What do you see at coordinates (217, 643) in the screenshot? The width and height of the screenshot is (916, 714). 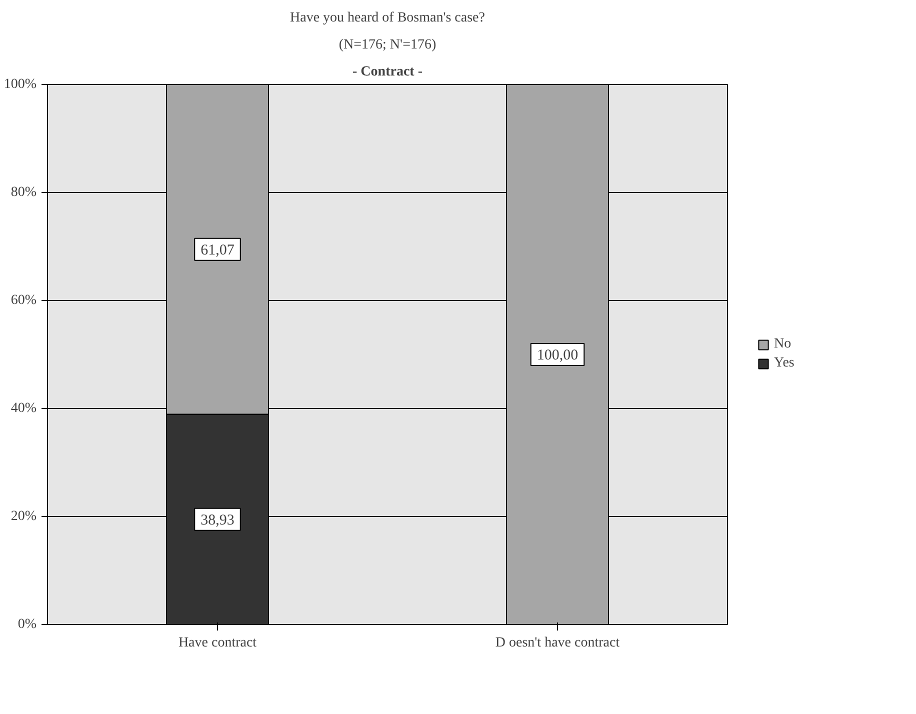 I see `x-tick-label: Have contract` at bounding box center [217, 643].